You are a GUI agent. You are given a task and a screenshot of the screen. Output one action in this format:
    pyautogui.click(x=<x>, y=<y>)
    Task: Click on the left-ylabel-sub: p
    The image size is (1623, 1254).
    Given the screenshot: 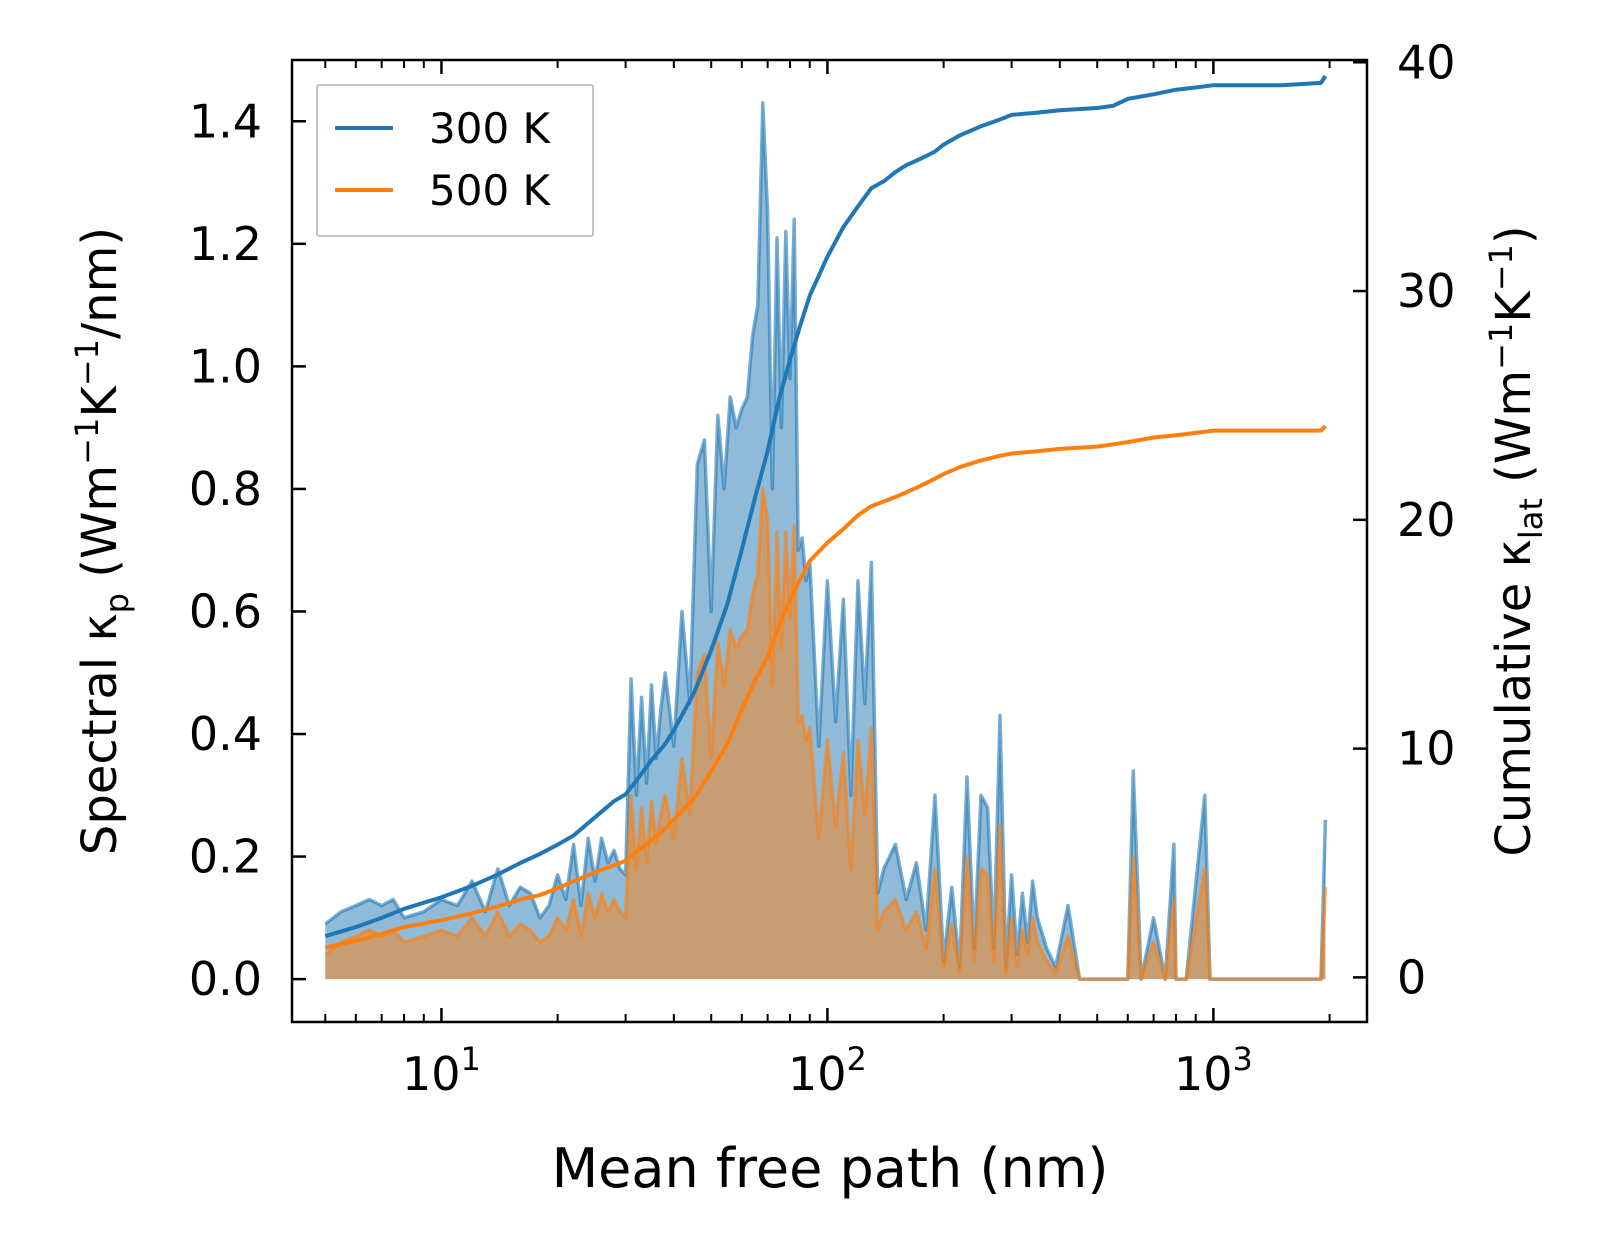 What is the action you would take?
    pyautogui.click(x=117, y=603)
    